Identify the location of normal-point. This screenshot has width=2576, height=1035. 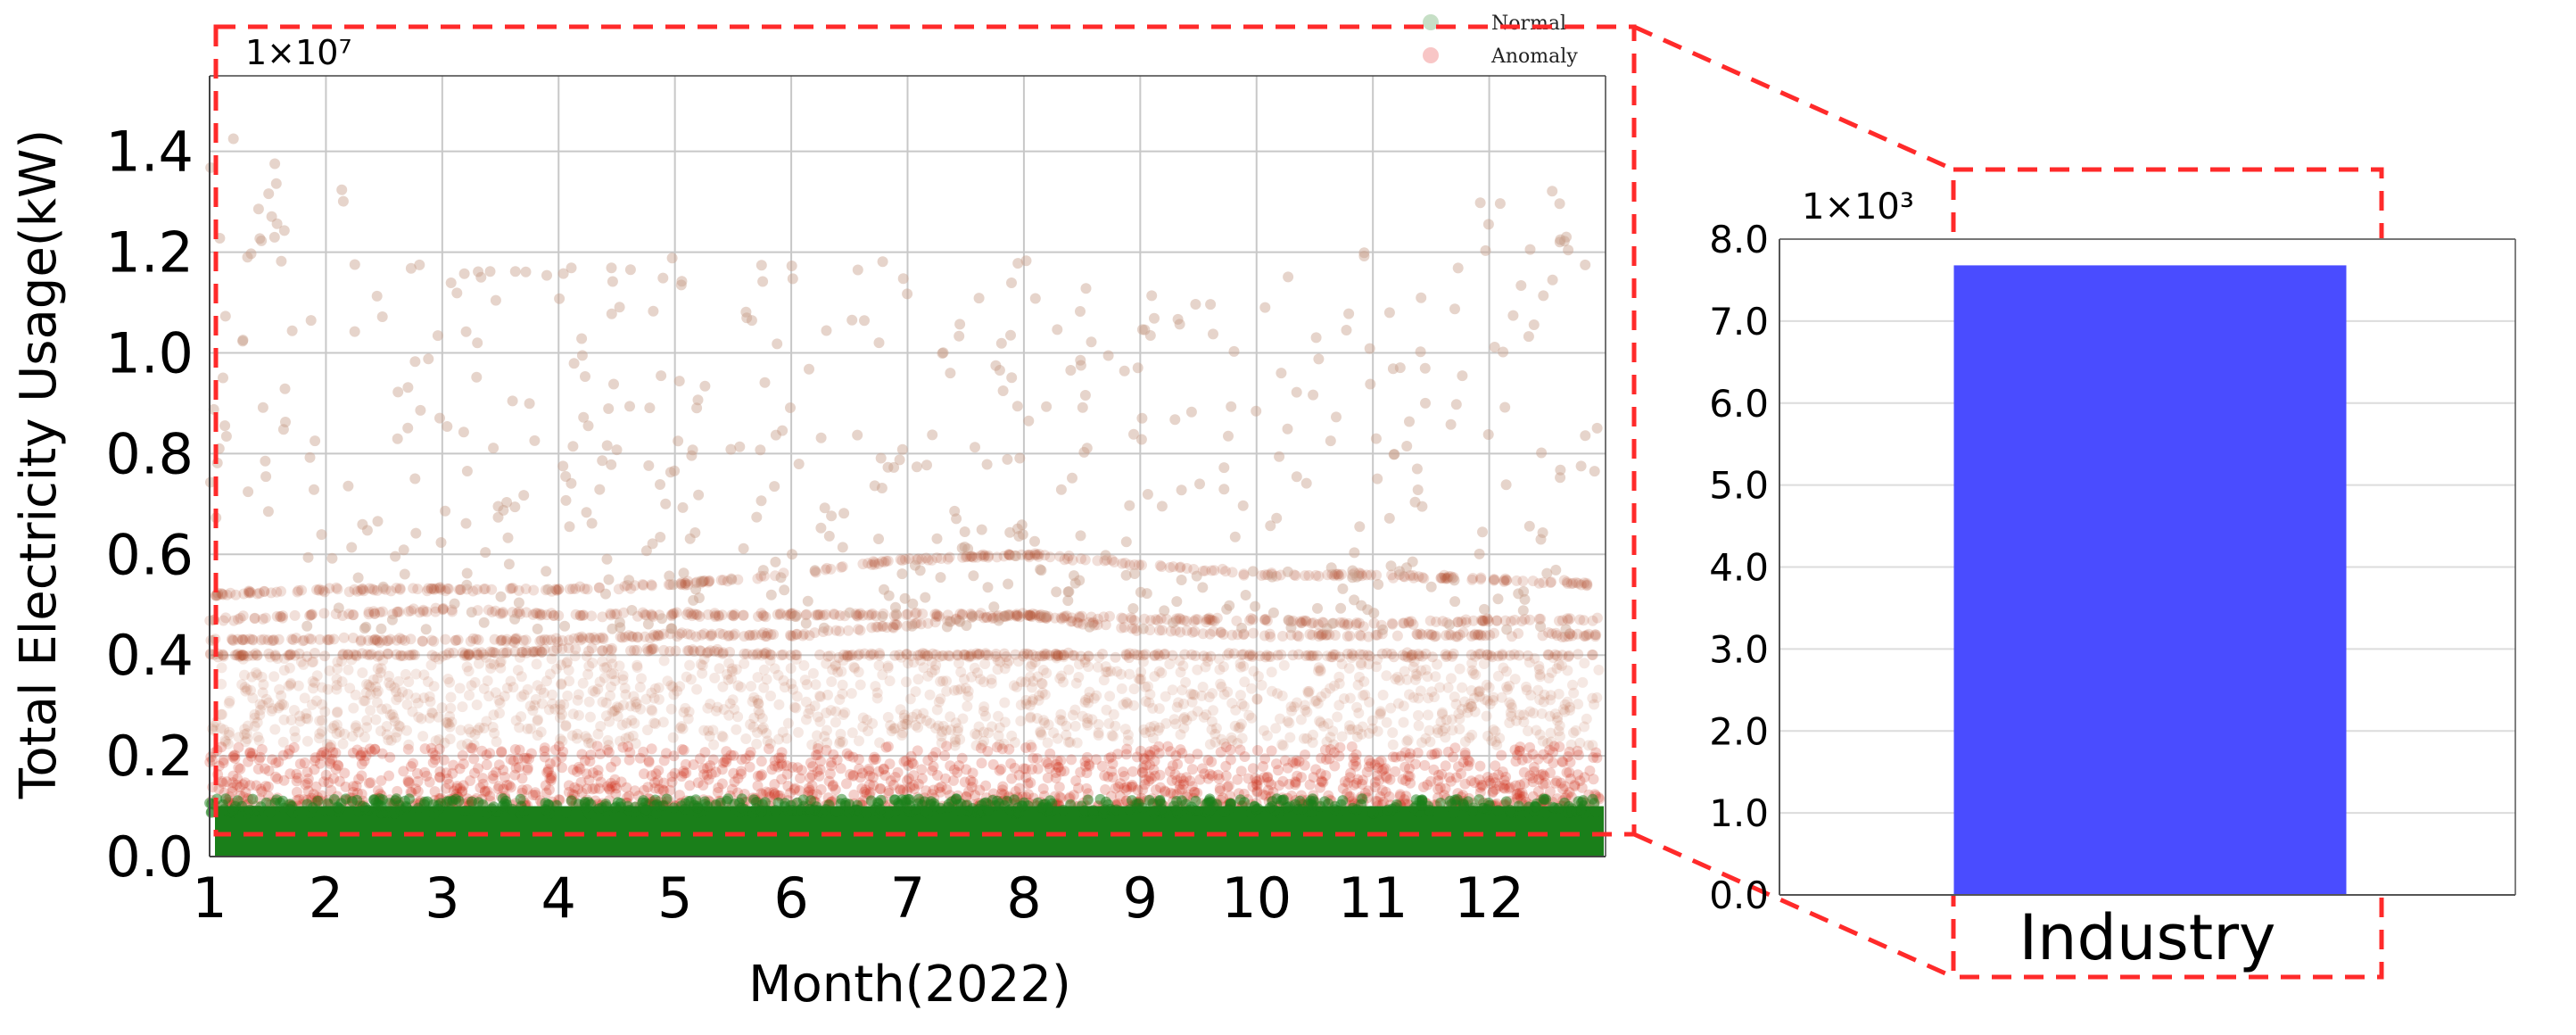
(1554, 808).